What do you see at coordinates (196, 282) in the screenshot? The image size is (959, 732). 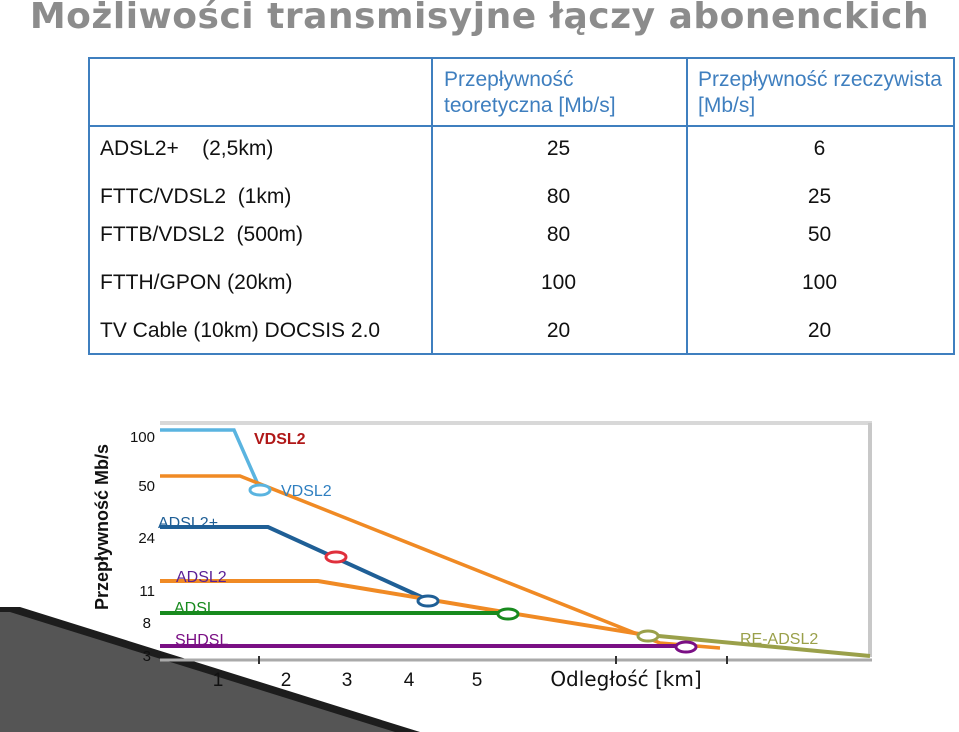 I see `row-label: FTTH/GPON (20km)` at bounding box center [196, 282].